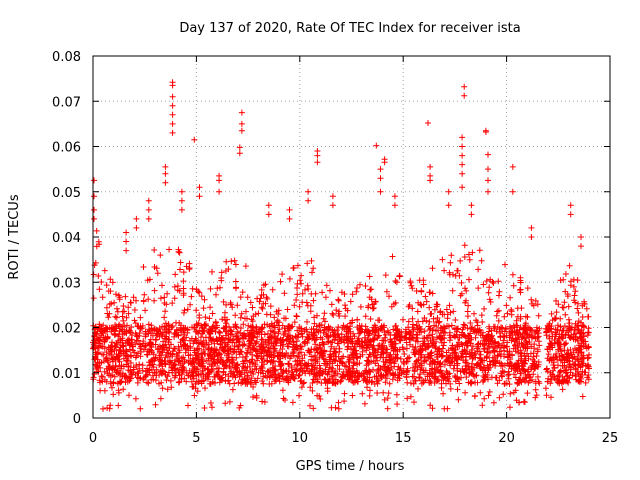 The width and height of the screenshot is (640, 480). What do you see at coordinates (610, 438) in the screenshot?
I see `x-tick-label: 25` at bounding box center [610, 438].